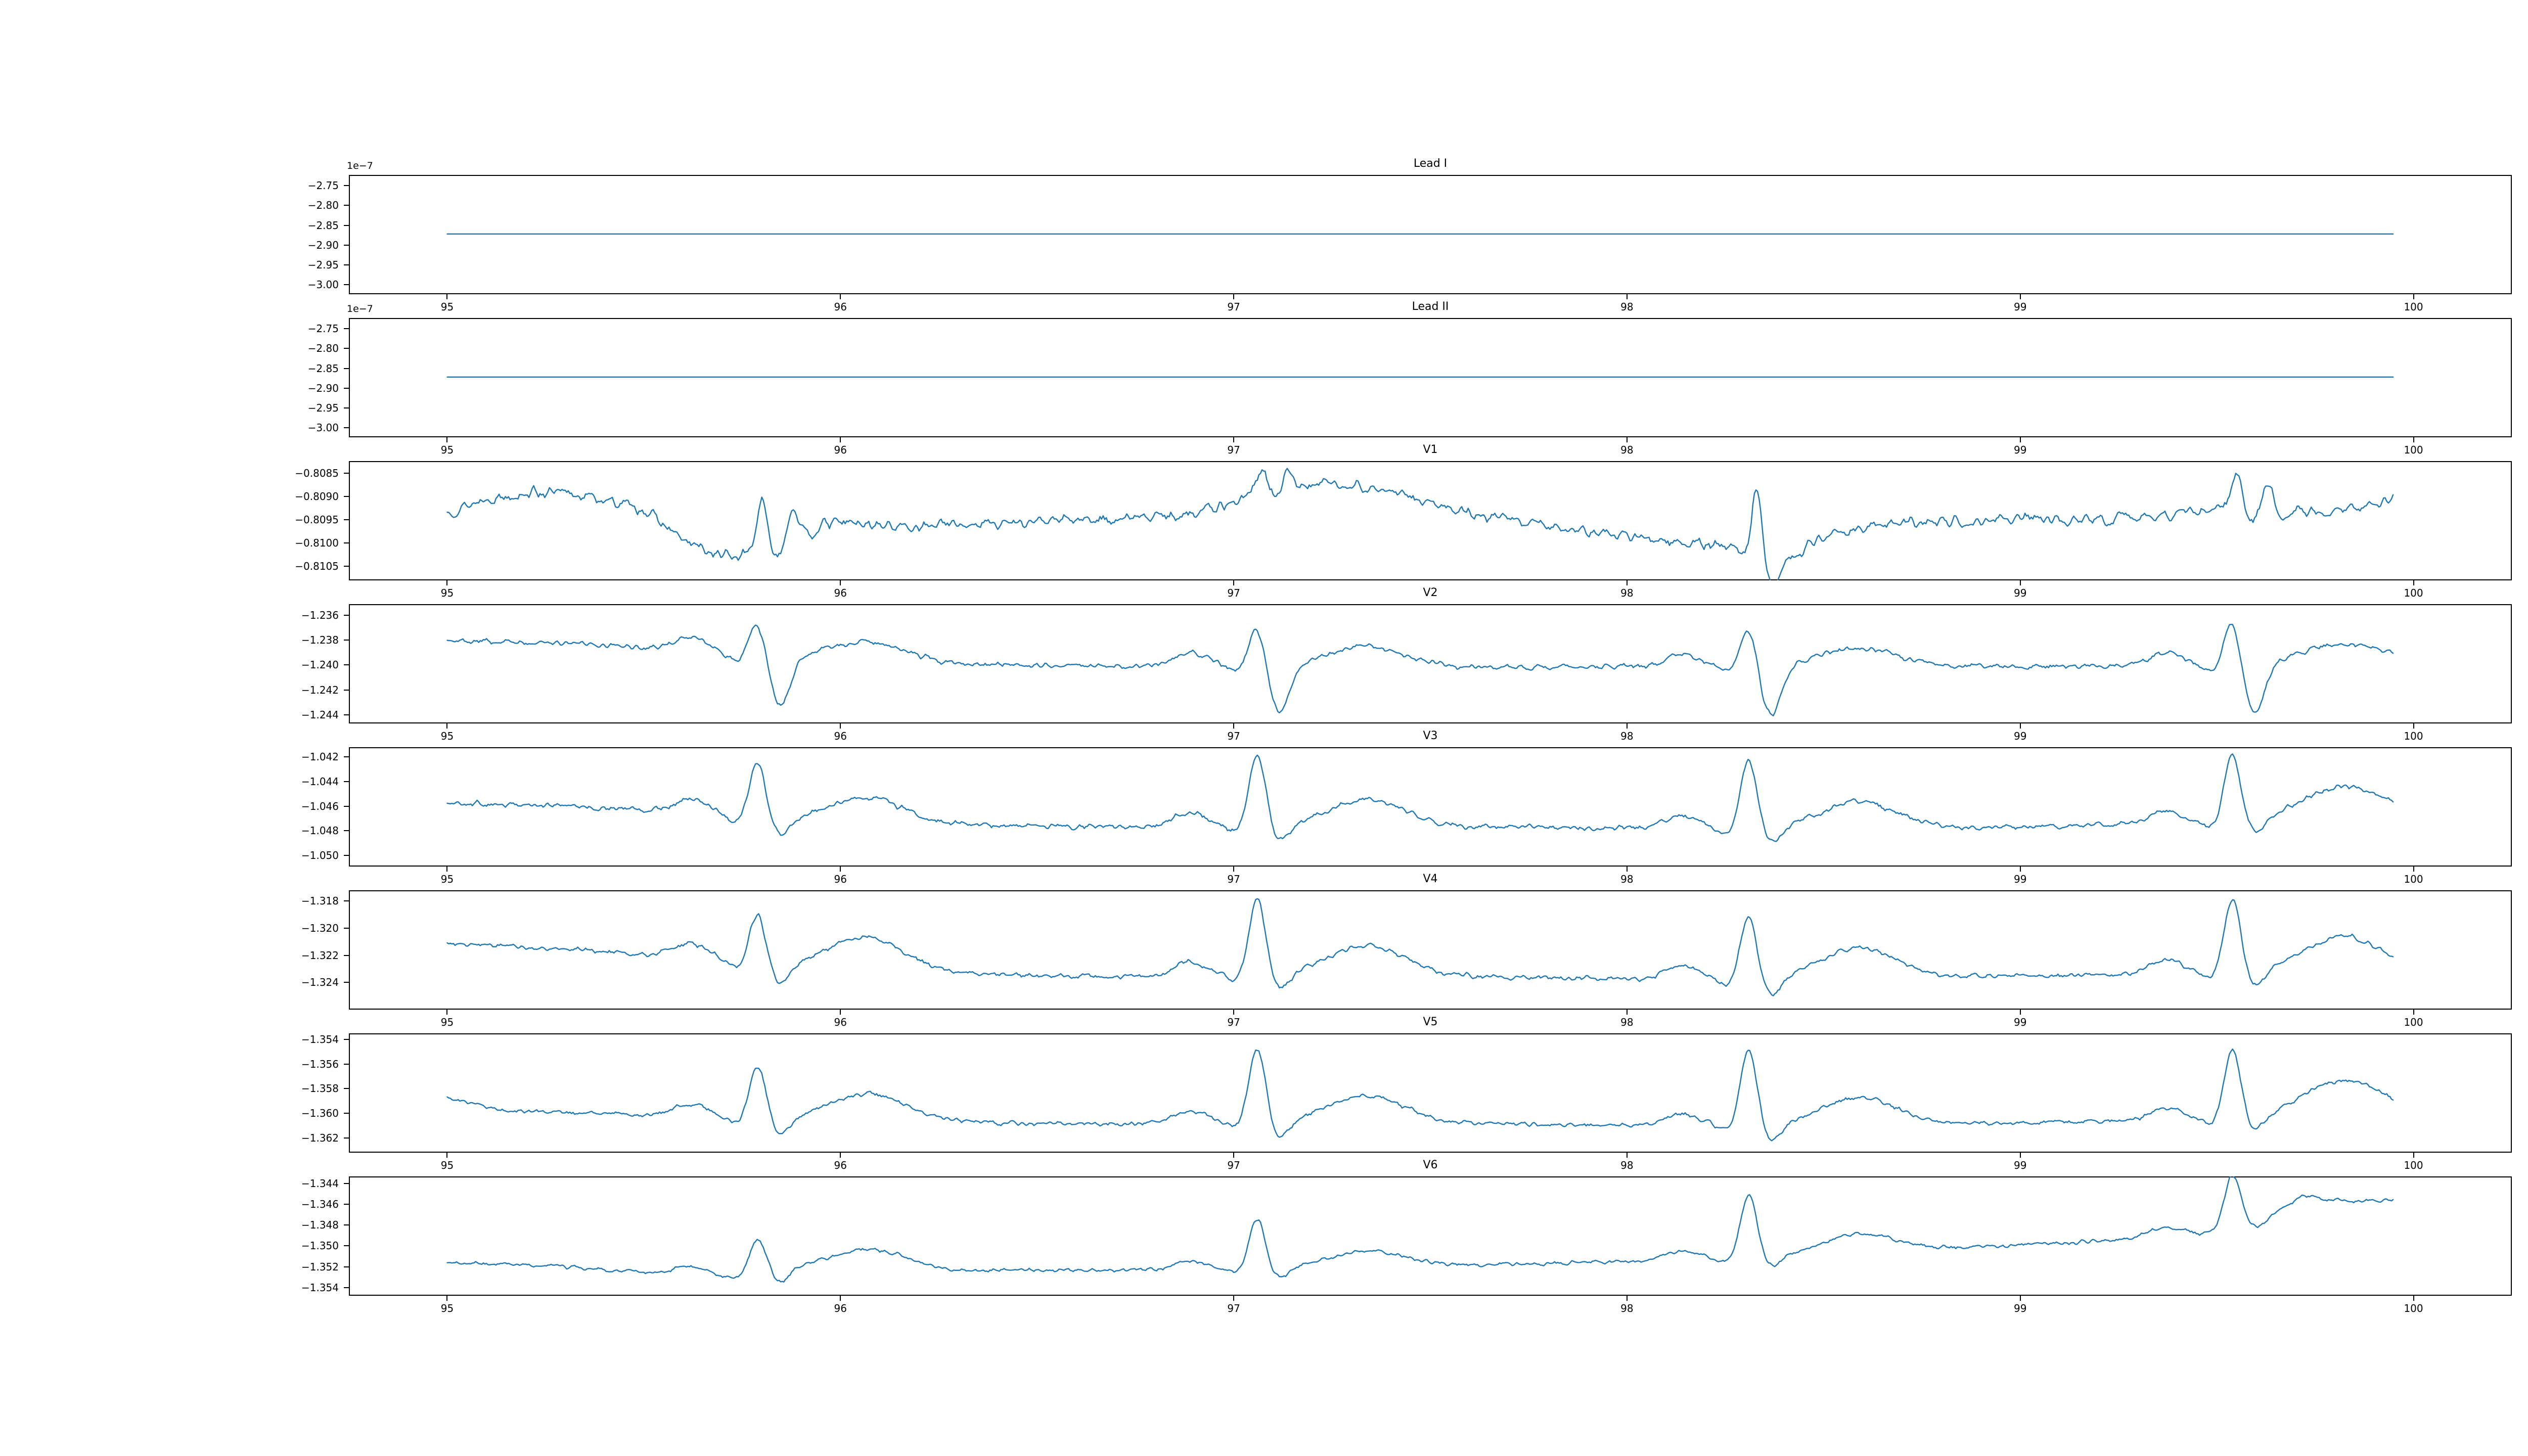 The height and width of the screenshot is (1456, 2528). I want to click on y-tick-label: −1.362, so click(320, 1137).